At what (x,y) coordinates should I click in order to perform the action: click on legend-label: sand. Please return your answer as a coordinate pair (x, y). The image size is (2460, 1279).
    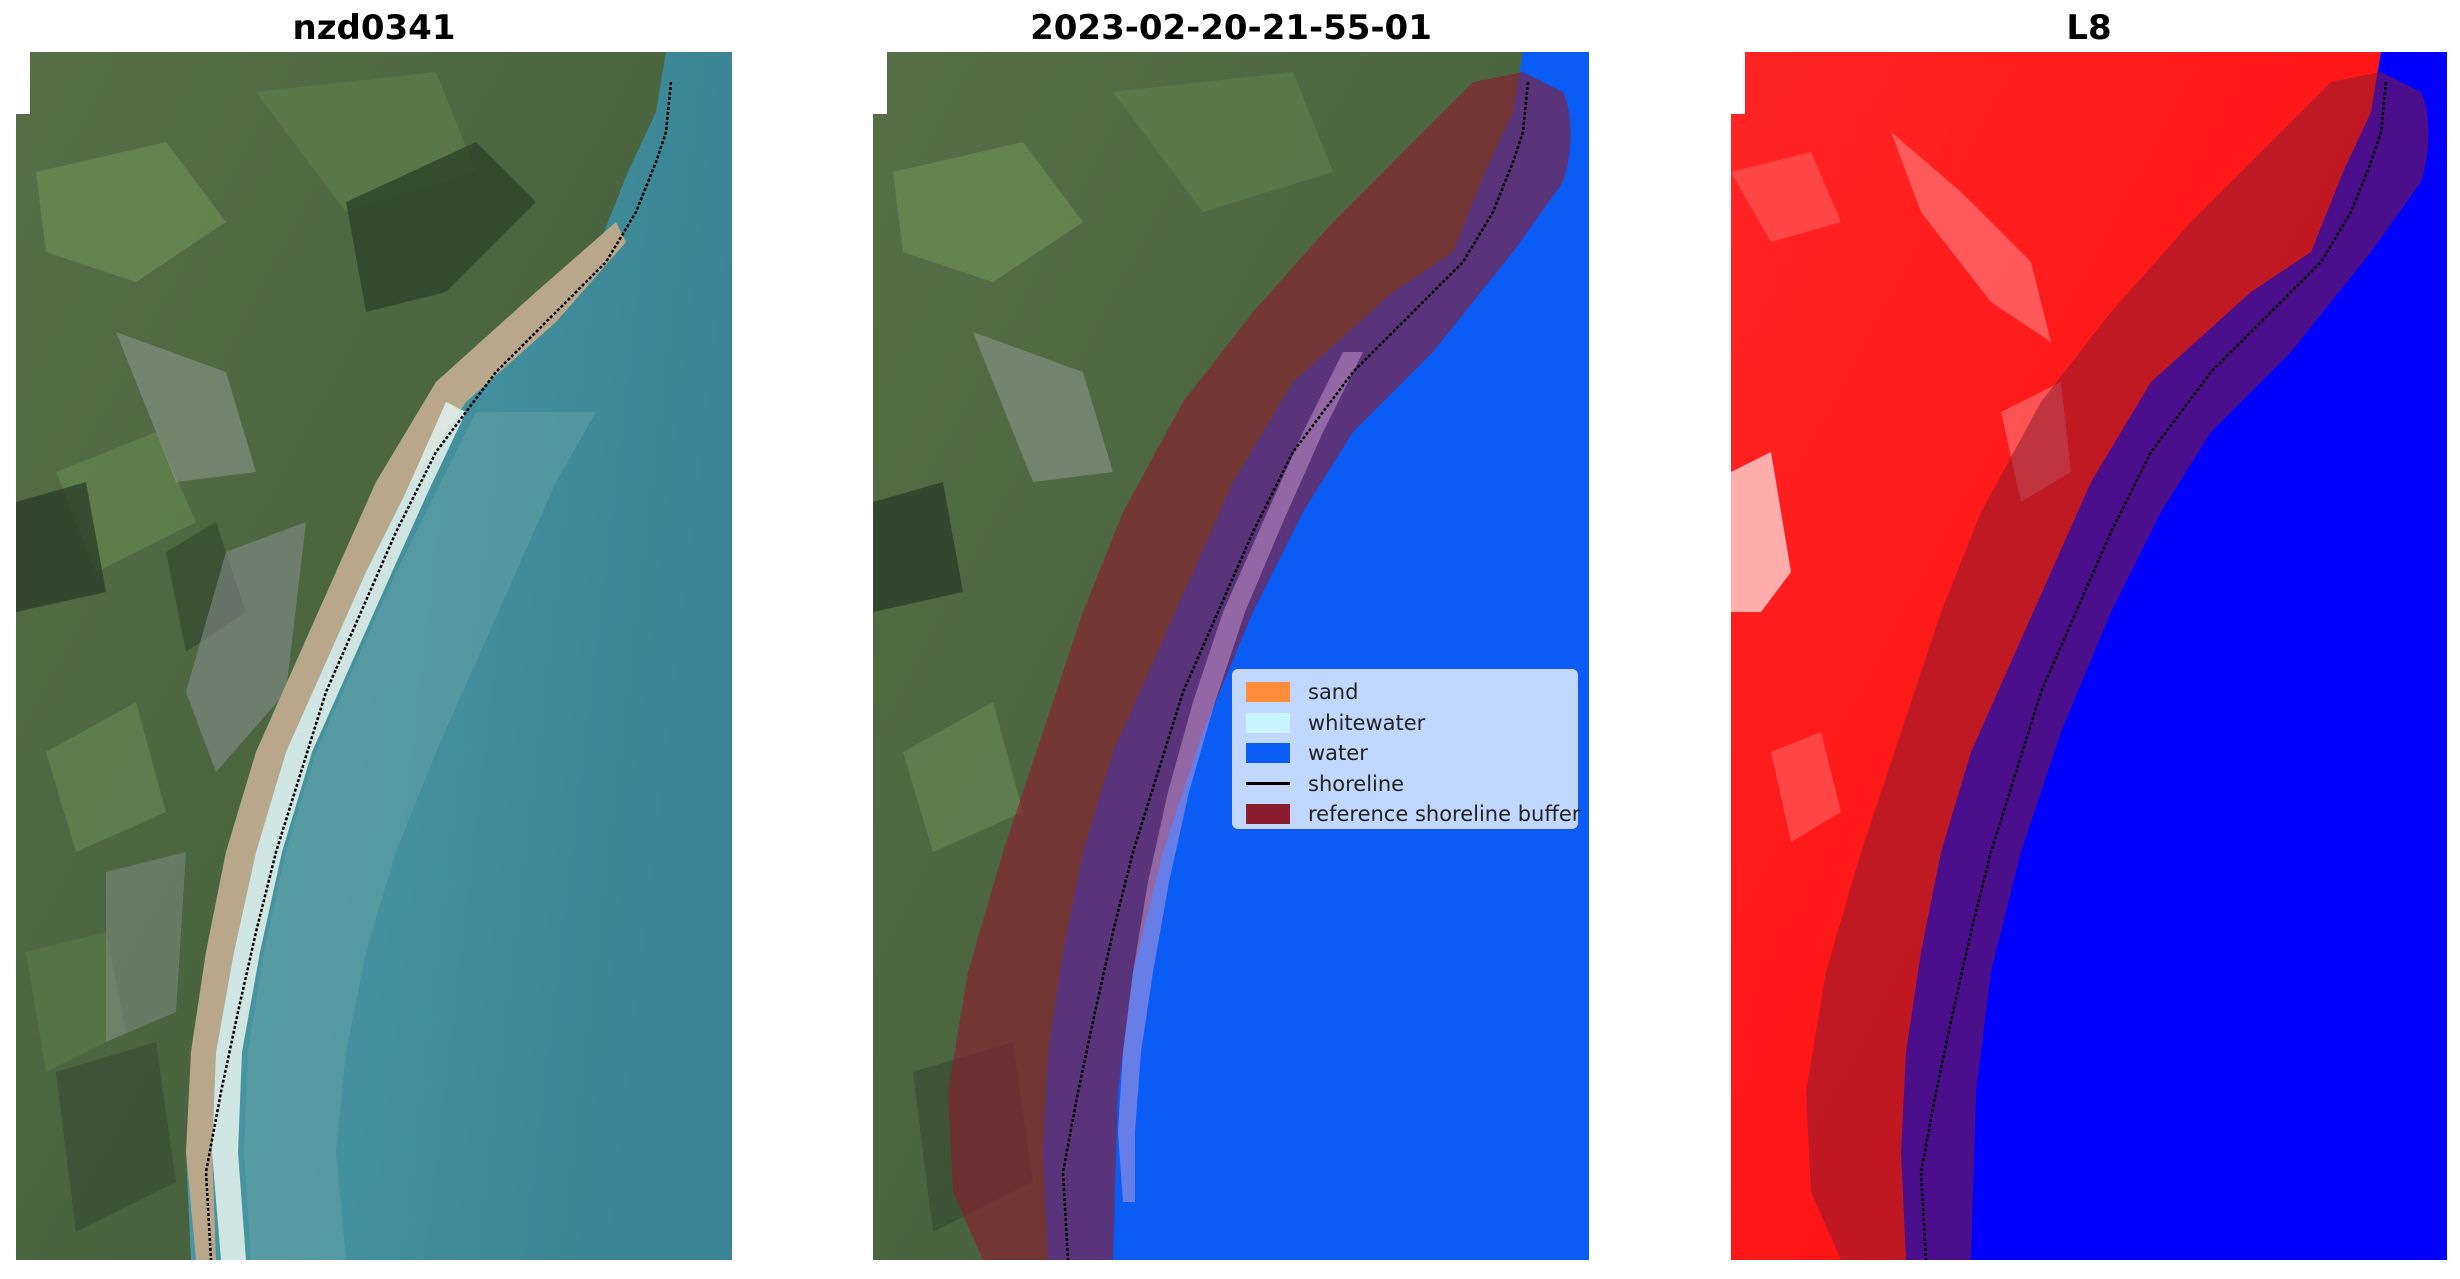
    Looking at the image, I should click on (1333, 692).